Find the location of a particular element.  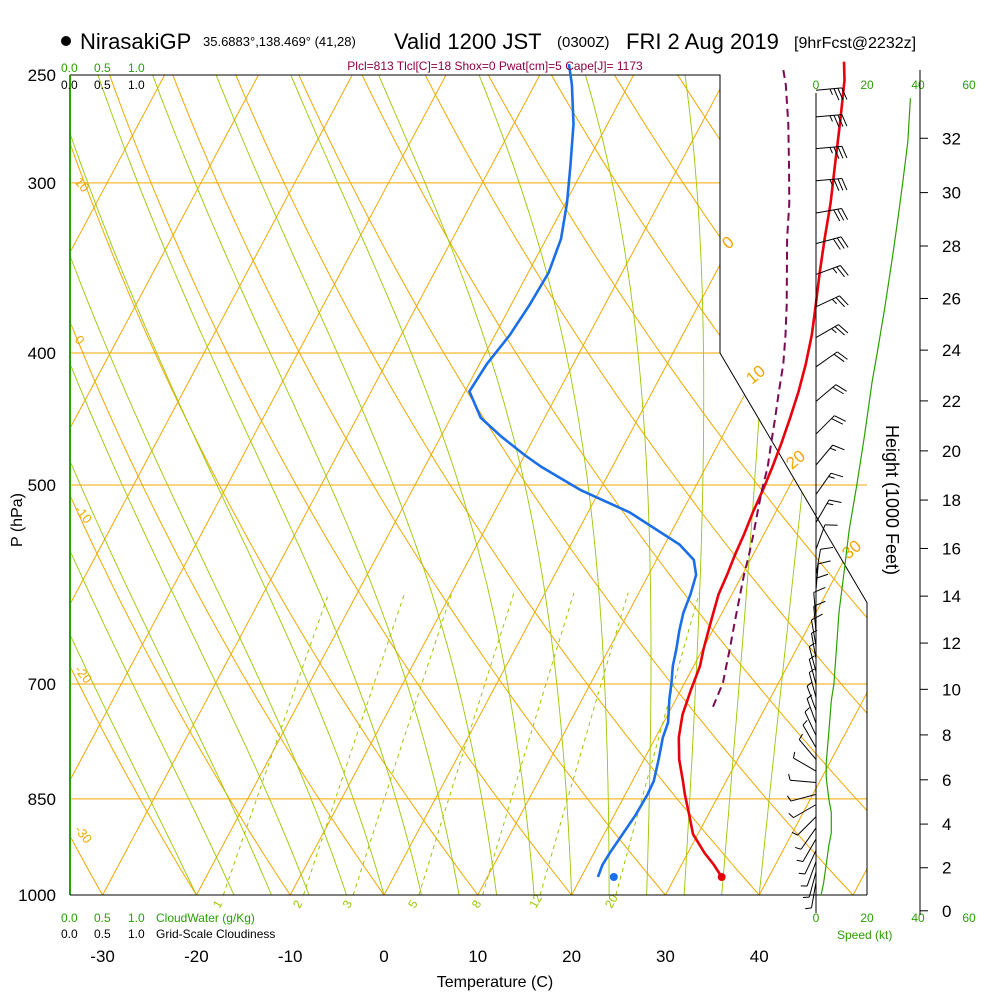

theta-label: 30 is located at coordinates (851, 549).